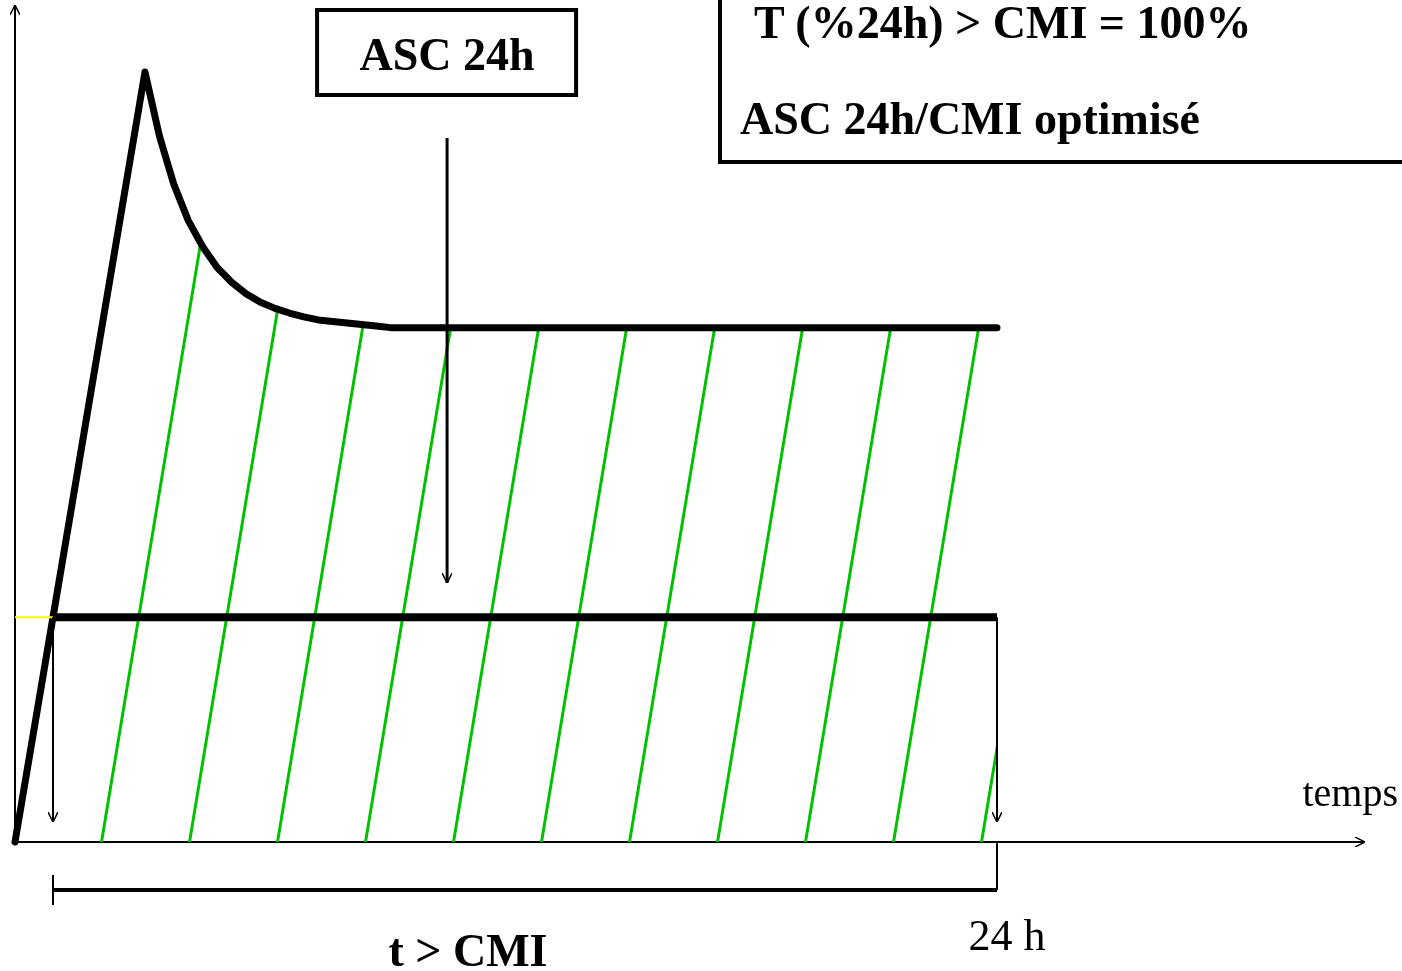 The height and width of the screenshot is (971, 1402). Describe the element at coordinates (1007, 935) in the screenshot. I see `text: 24 h` at that location.